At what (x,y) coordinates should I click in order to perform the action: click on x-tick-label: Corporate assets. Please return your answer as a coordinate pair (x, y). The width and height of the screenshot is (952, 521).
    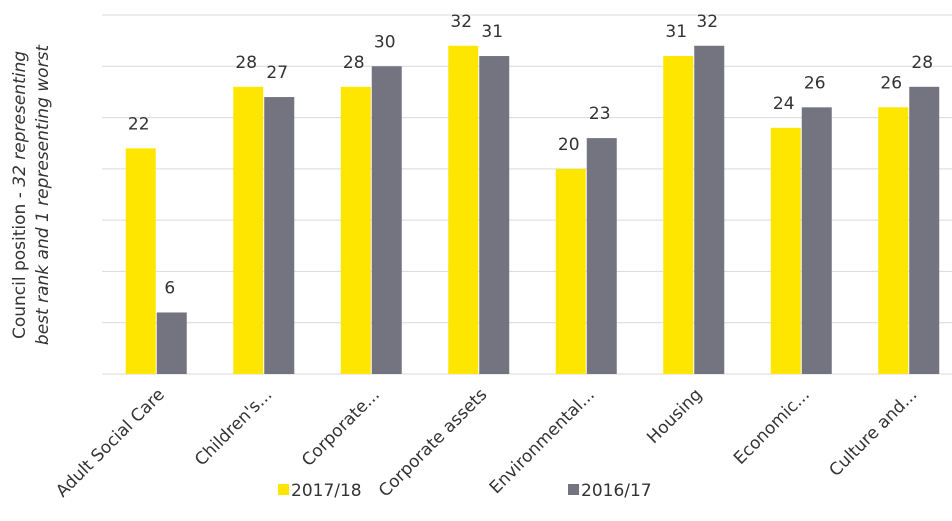
    Looking at the image, I should click on (433, 443).